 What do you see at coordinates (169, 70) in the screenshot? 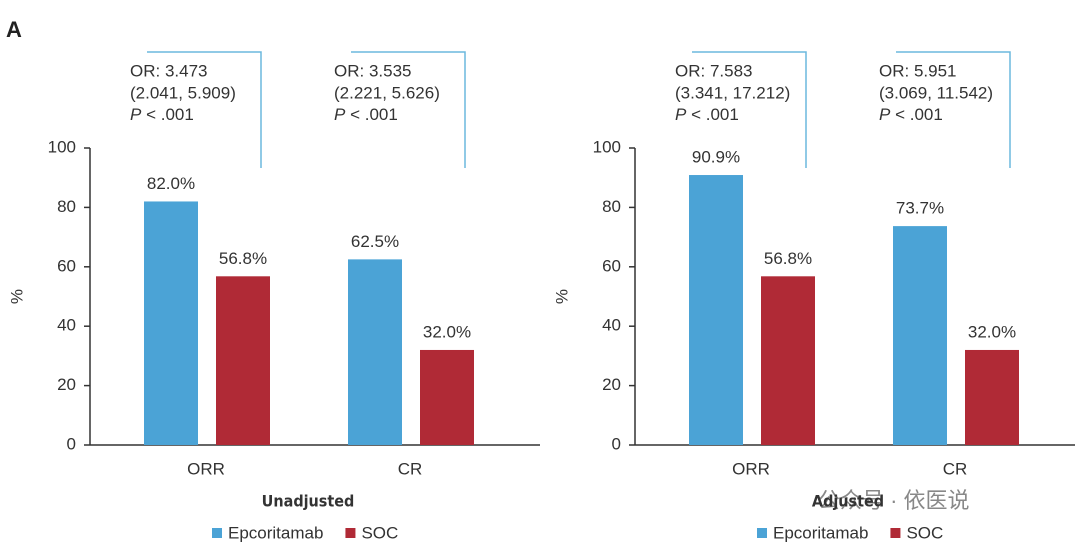
I see `odds-ratio: OR: 3.473` at bounding box center [169, 70].